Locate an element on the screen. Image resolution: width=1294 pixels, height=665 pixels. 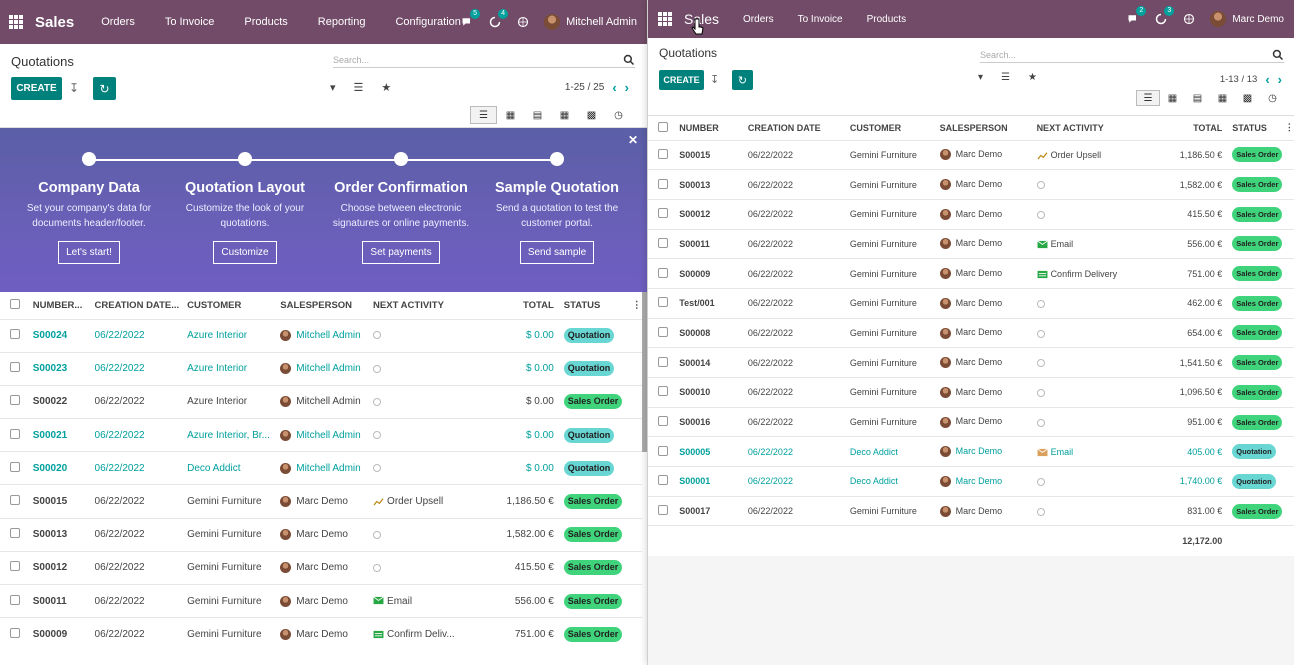
step-button: Send sample is located at coordinates (557, 252).